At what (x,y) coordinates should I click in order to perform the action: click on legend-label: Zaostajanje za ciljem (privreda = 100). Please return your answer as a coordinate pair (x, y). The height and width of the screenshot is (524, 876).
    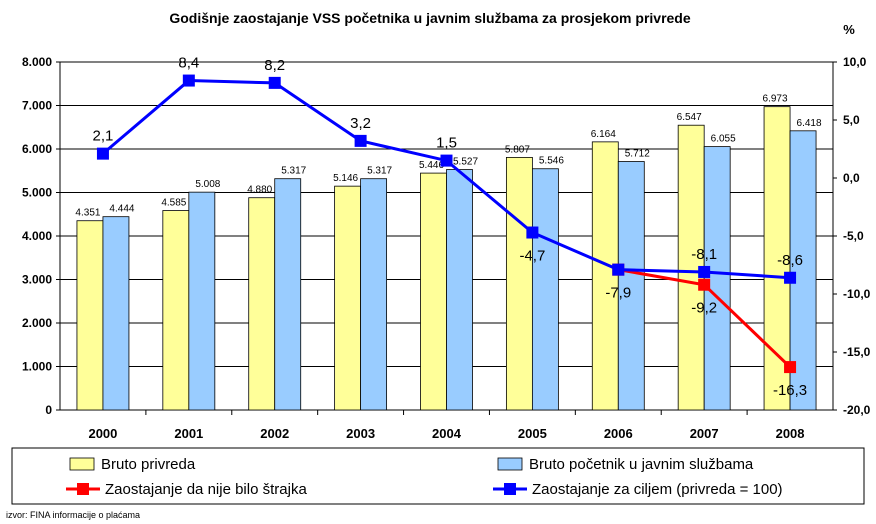
    Looking at the image, I should click on (657, 489).